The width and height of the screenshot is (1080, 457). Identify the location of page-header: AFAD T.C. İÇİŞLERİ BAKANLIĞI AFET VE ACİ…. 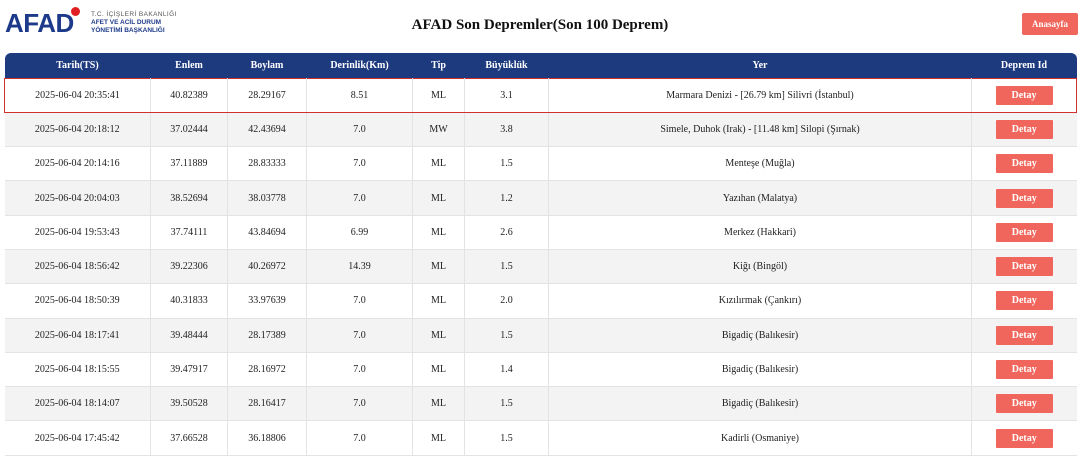
(540, 25).